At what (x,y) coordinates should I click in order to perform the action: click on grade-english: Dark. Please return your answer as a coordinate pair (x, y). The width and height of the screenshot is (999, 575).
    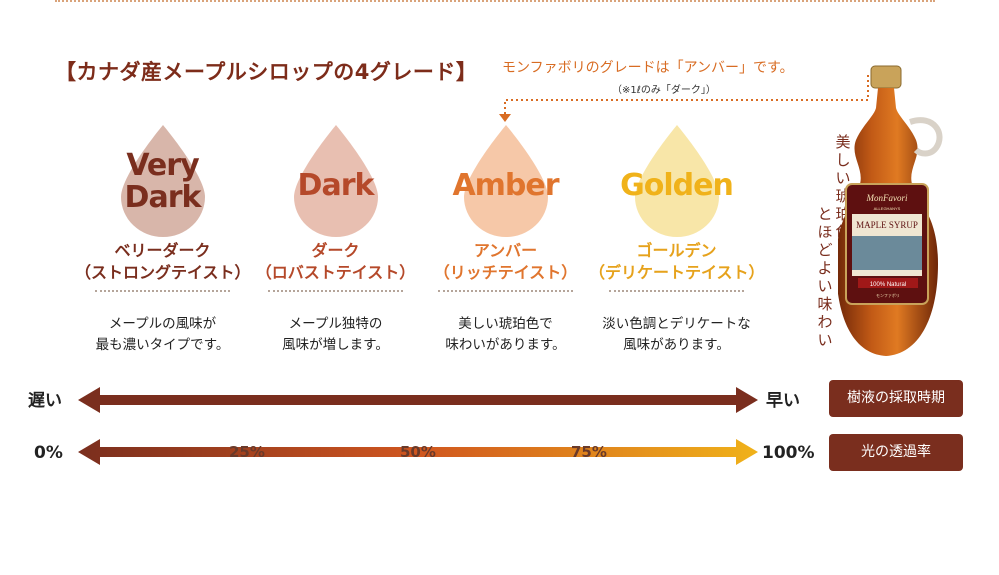
    Looking at the image, I should click on (336, 185).